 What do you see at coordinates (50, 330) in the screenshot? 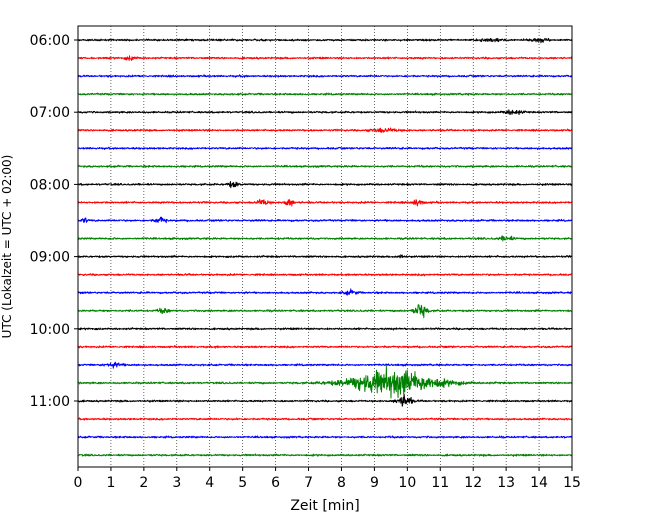
I see `y-tick-label: 10:00` at bounding box center [50, 330].